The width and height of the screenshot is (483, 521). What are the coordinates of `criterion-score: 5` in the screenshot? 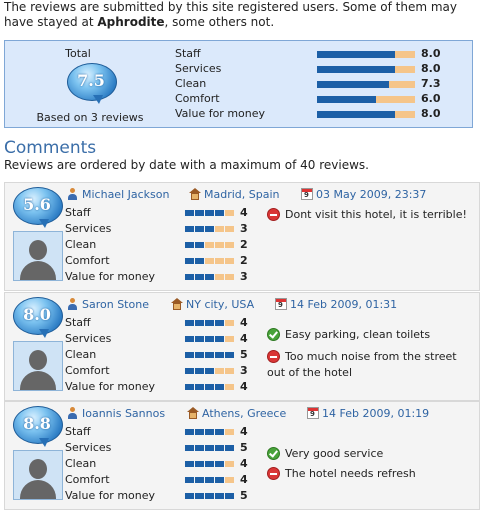 It's located at (244, 495).